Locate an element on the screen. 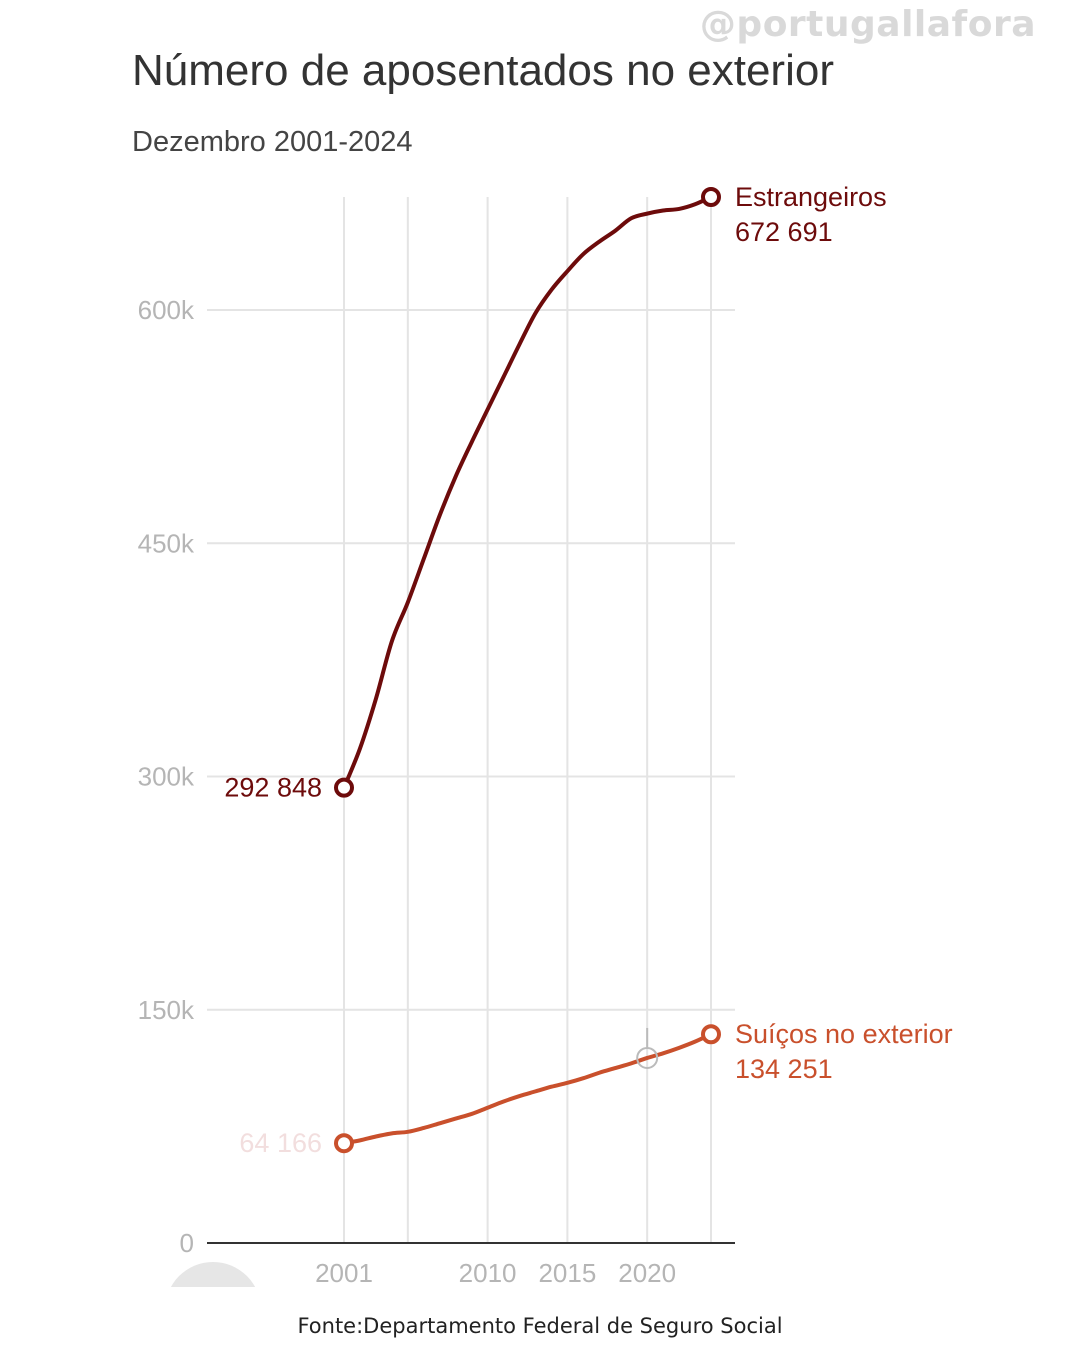  x-tick-label: 2020 is located at coordinates (647, 1273).